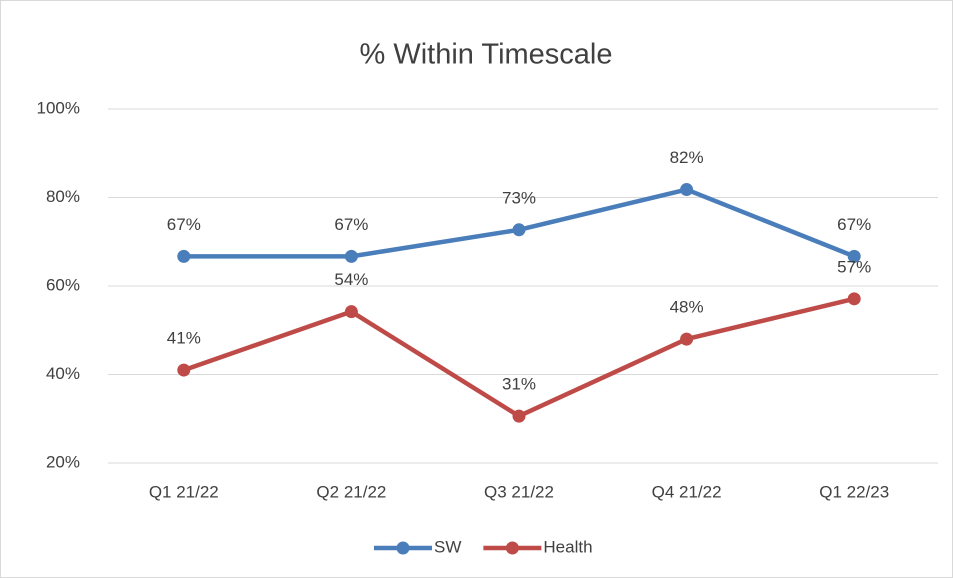 The height and width of the screenshot is (578, 953). What do you see at coordinates (485, 55) in the screenshot?
I see `chart-title: % Within Timescale` at bounding box center [485, 55].